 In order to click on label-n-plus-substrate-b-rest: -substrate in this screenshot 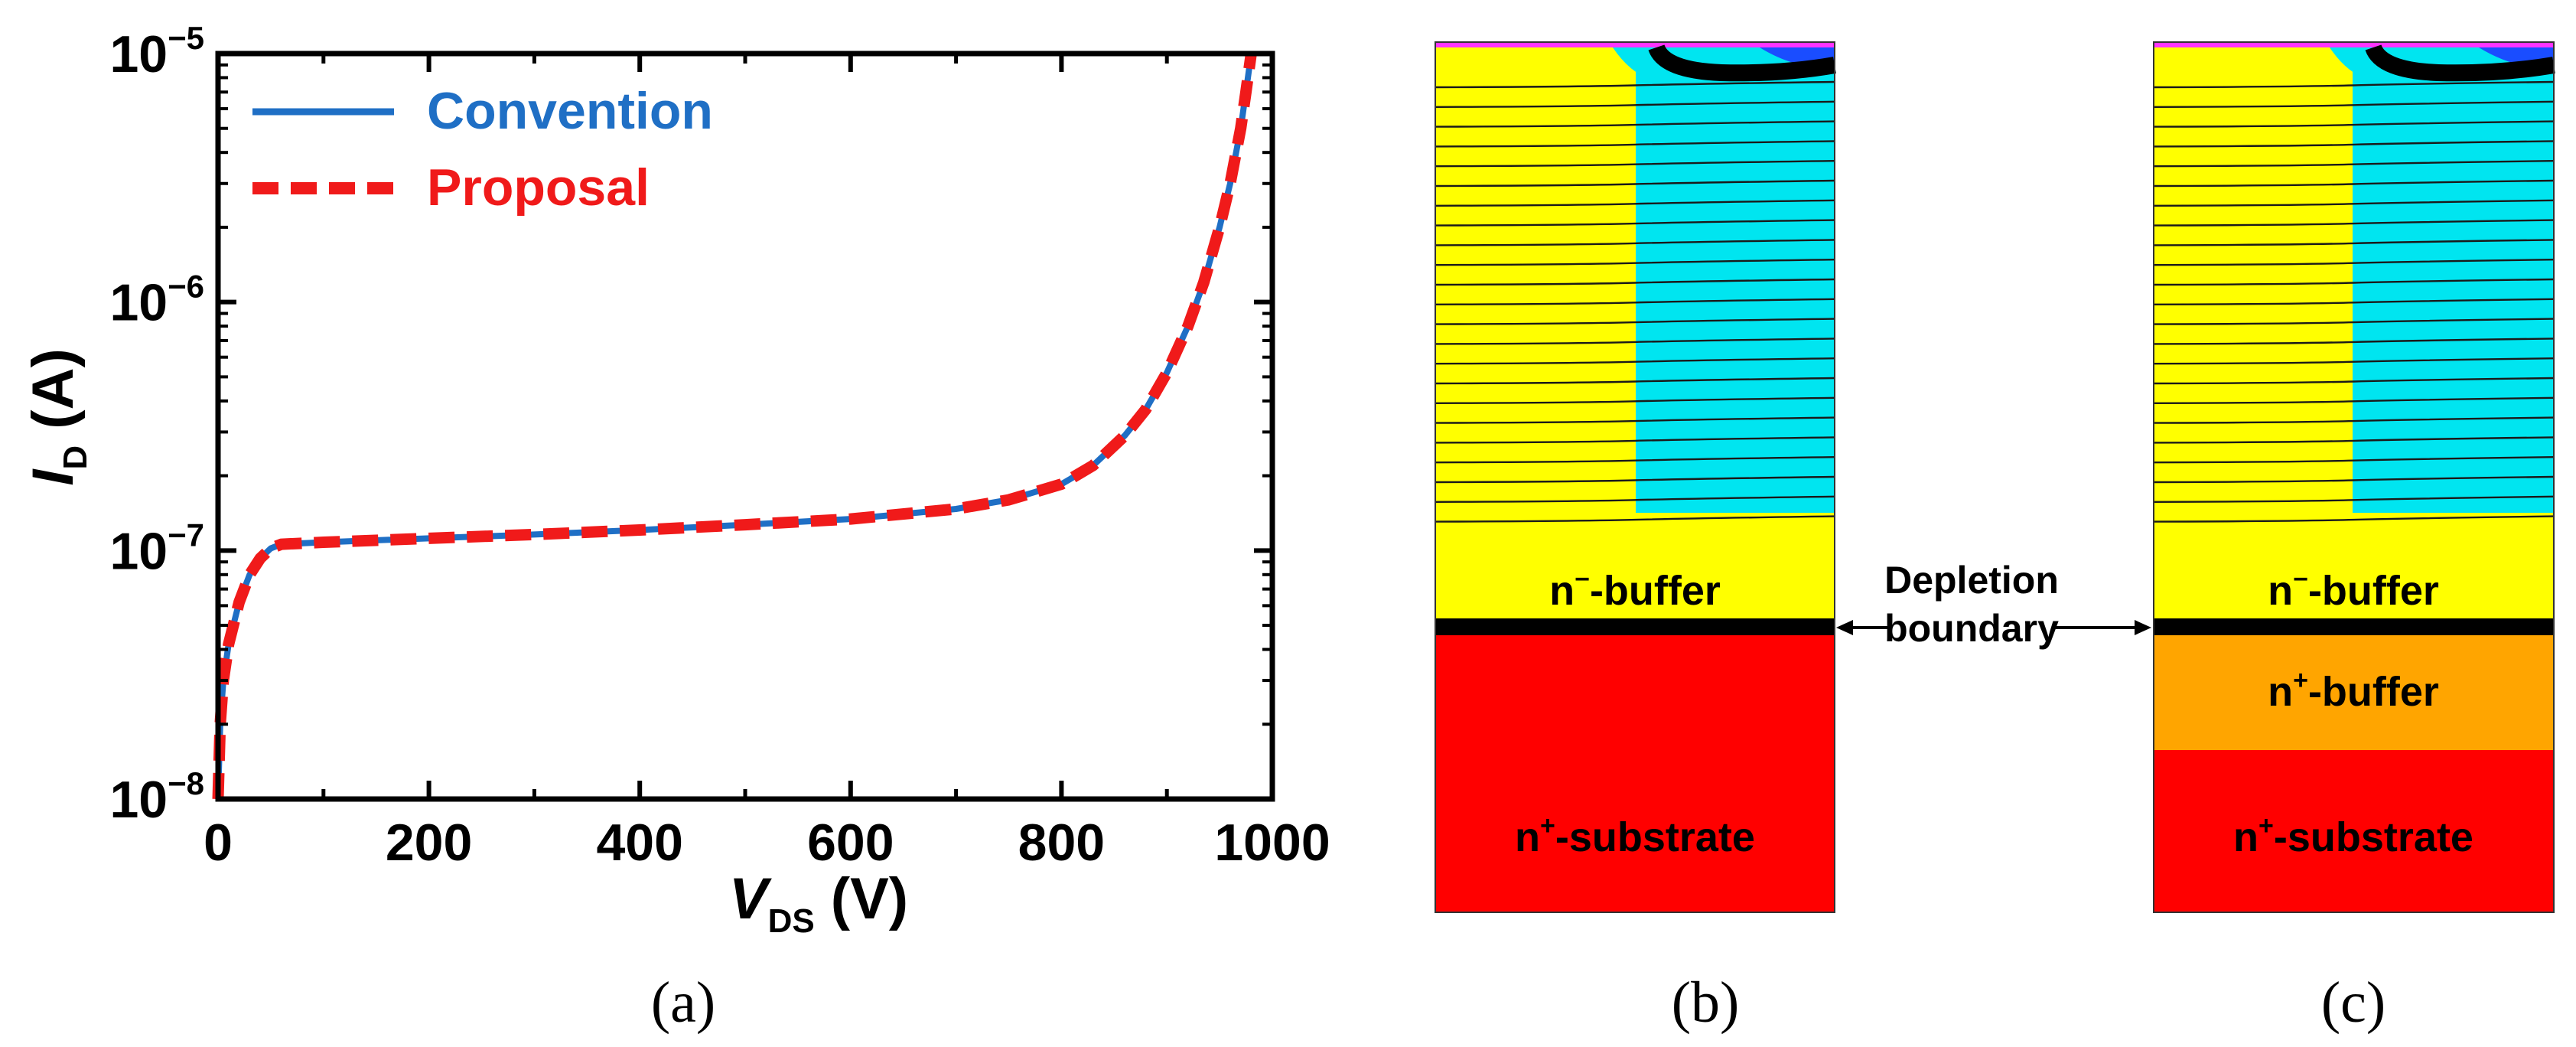, I will do `click(1655, 837)`.